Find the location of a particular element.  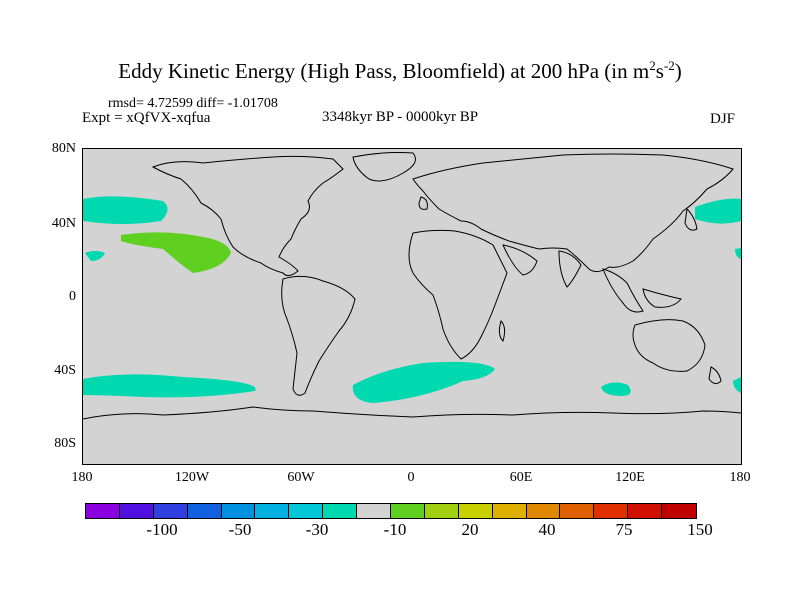

lon-label-180w: 180 is located at coordinates (82, 477).